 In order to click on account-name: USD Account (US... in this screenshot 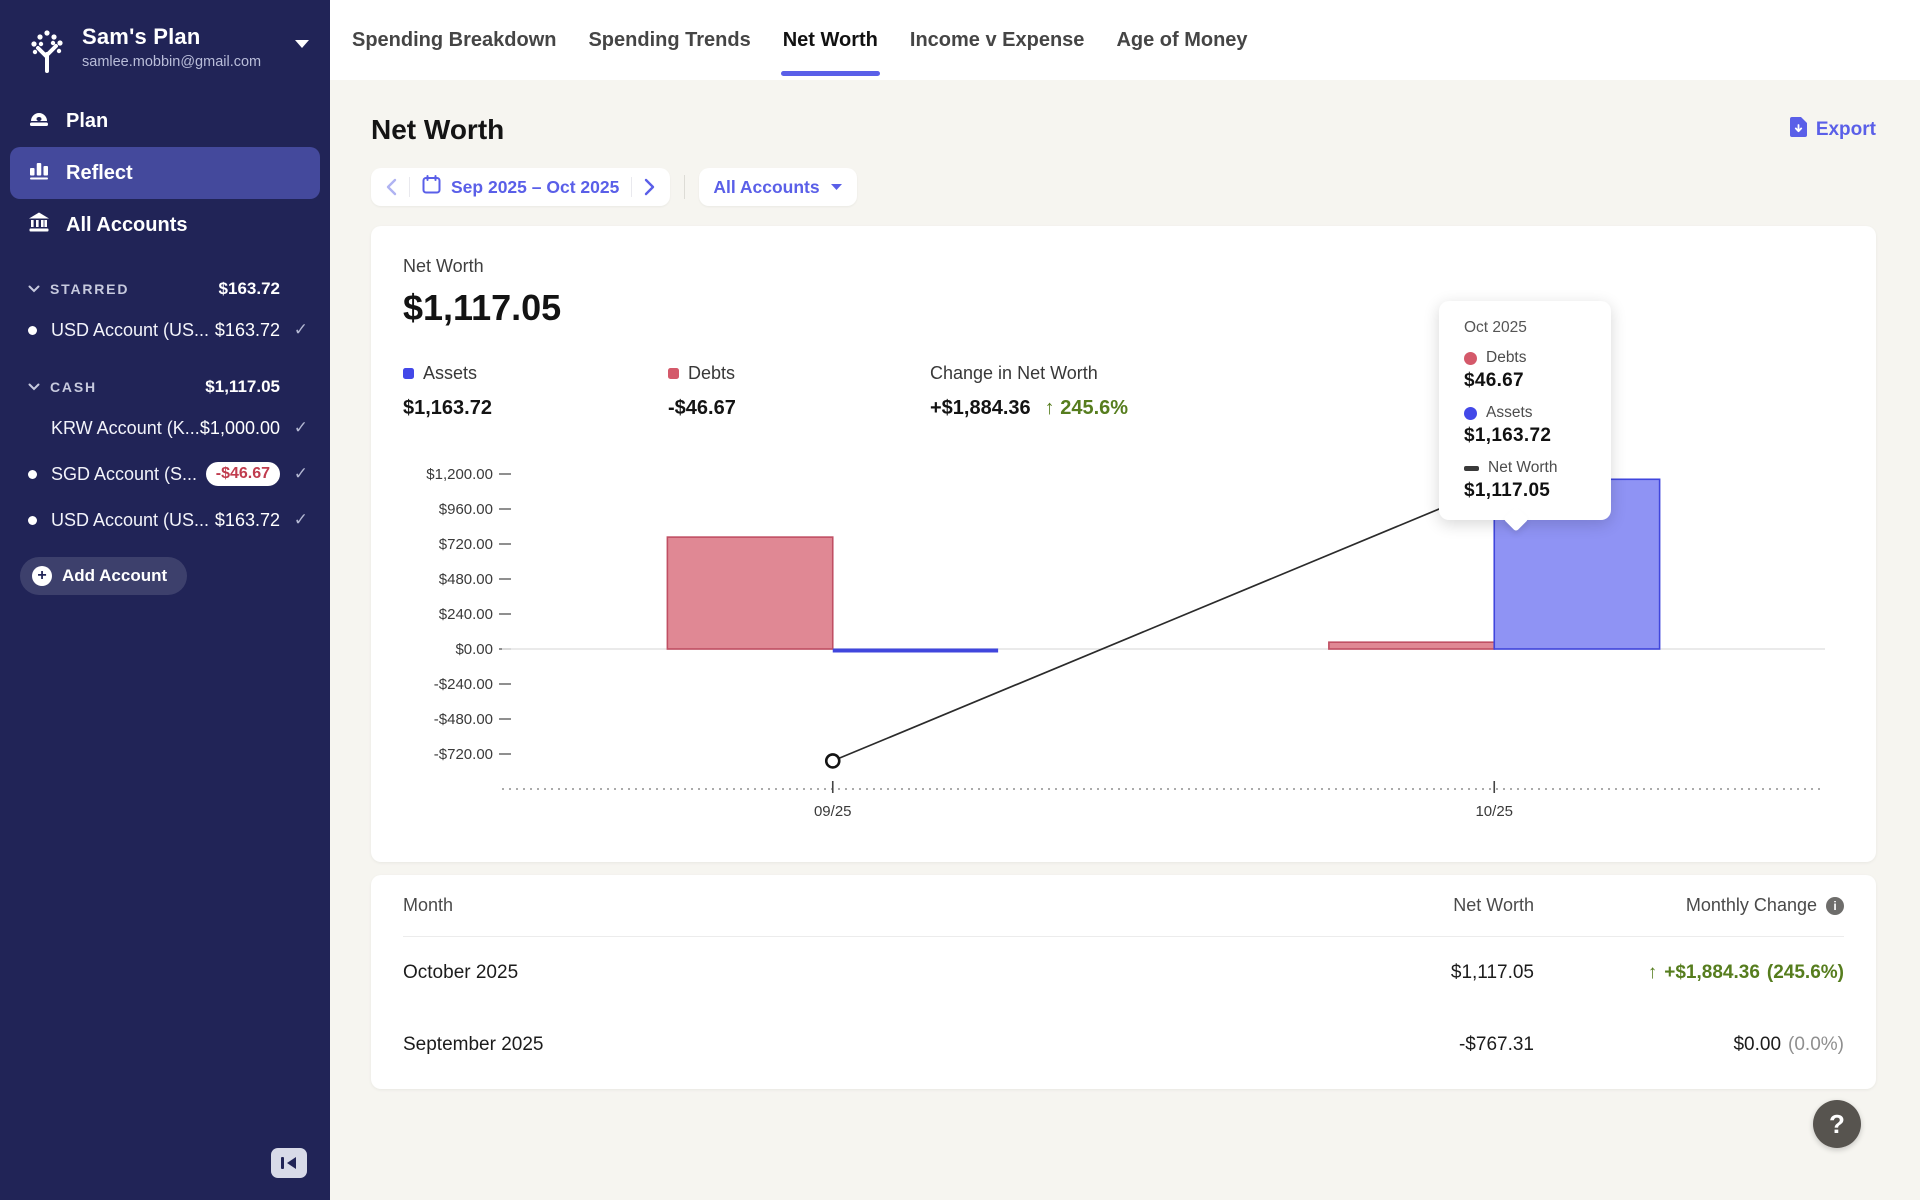, I will do `click(130, 329)`.